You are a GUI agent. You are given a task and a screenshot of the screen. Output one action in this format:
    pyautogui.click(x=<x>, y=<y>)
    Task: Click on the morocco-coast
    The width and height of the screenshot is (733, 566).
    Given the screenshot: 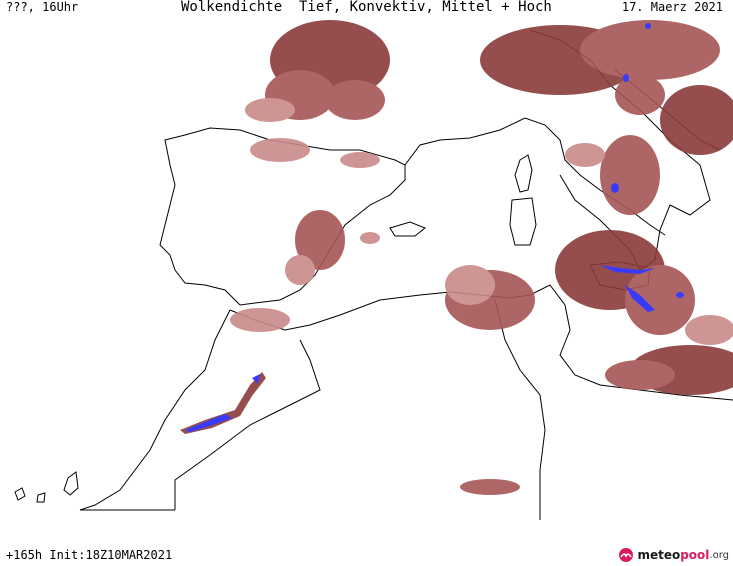 What is the action you would take?
    pyautogui.click(x=155, y=410)
    